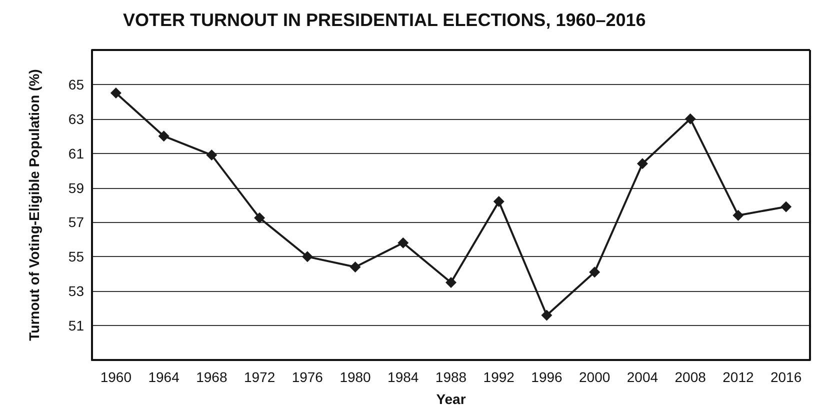 This screenshot has height=413, width=818. I want to click on y-tick-label: 51, so click(76, 326).